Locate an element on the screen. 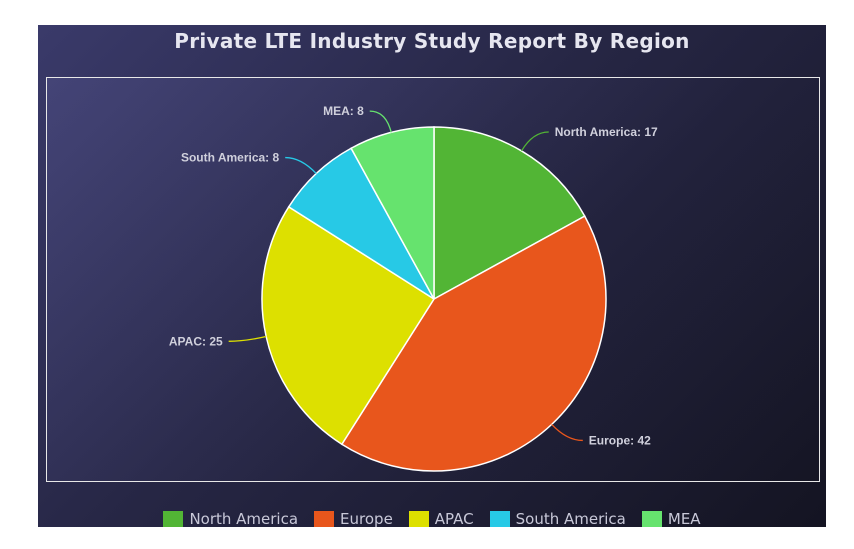 This screenshot has height=549, width=854. pie-slice-north-america is located at coordinates (509, 213).